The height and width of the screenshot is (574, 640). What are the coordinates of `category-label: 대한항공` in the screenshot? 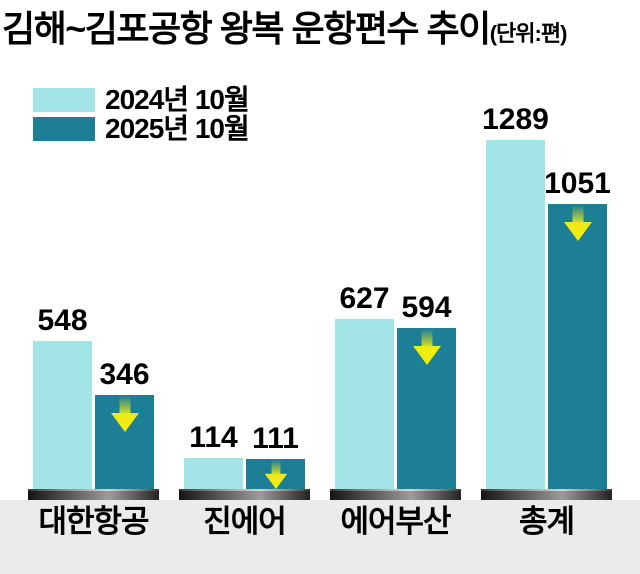 It's located at (93, 521).